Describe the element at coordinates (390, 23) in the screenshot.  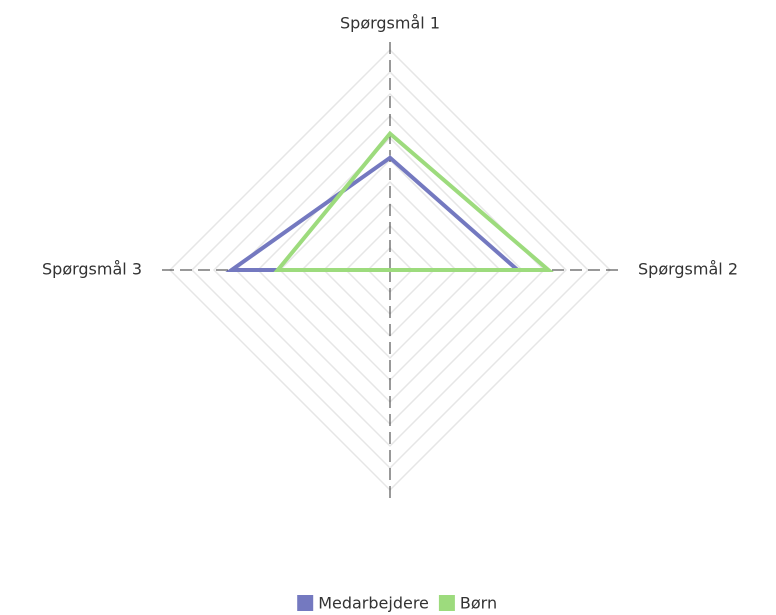
I see `axis-label: Spørgsmål 1` at that location.